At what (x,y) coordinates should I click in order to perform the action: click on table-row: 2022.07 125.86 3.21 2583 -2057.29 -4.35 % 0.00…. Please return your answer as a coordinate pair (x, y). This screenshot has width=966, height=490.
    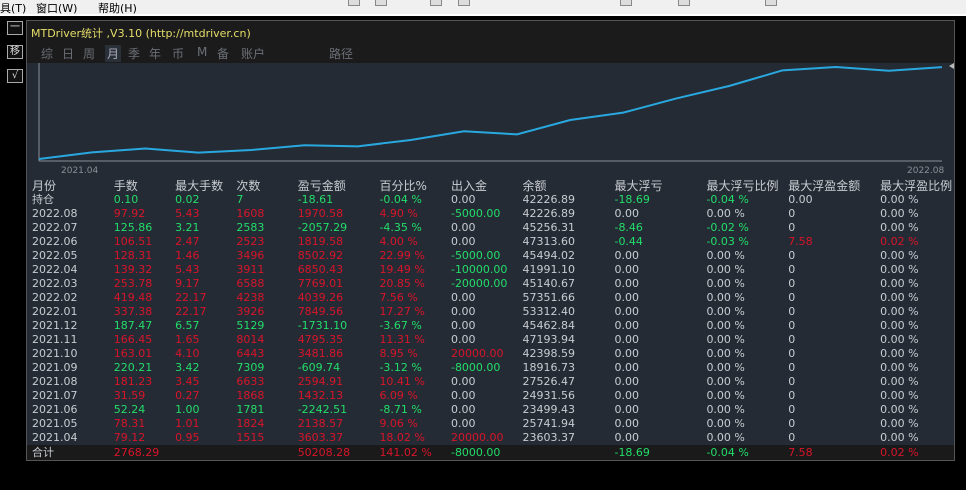
    Looking at the image, I should click on (490, 228).